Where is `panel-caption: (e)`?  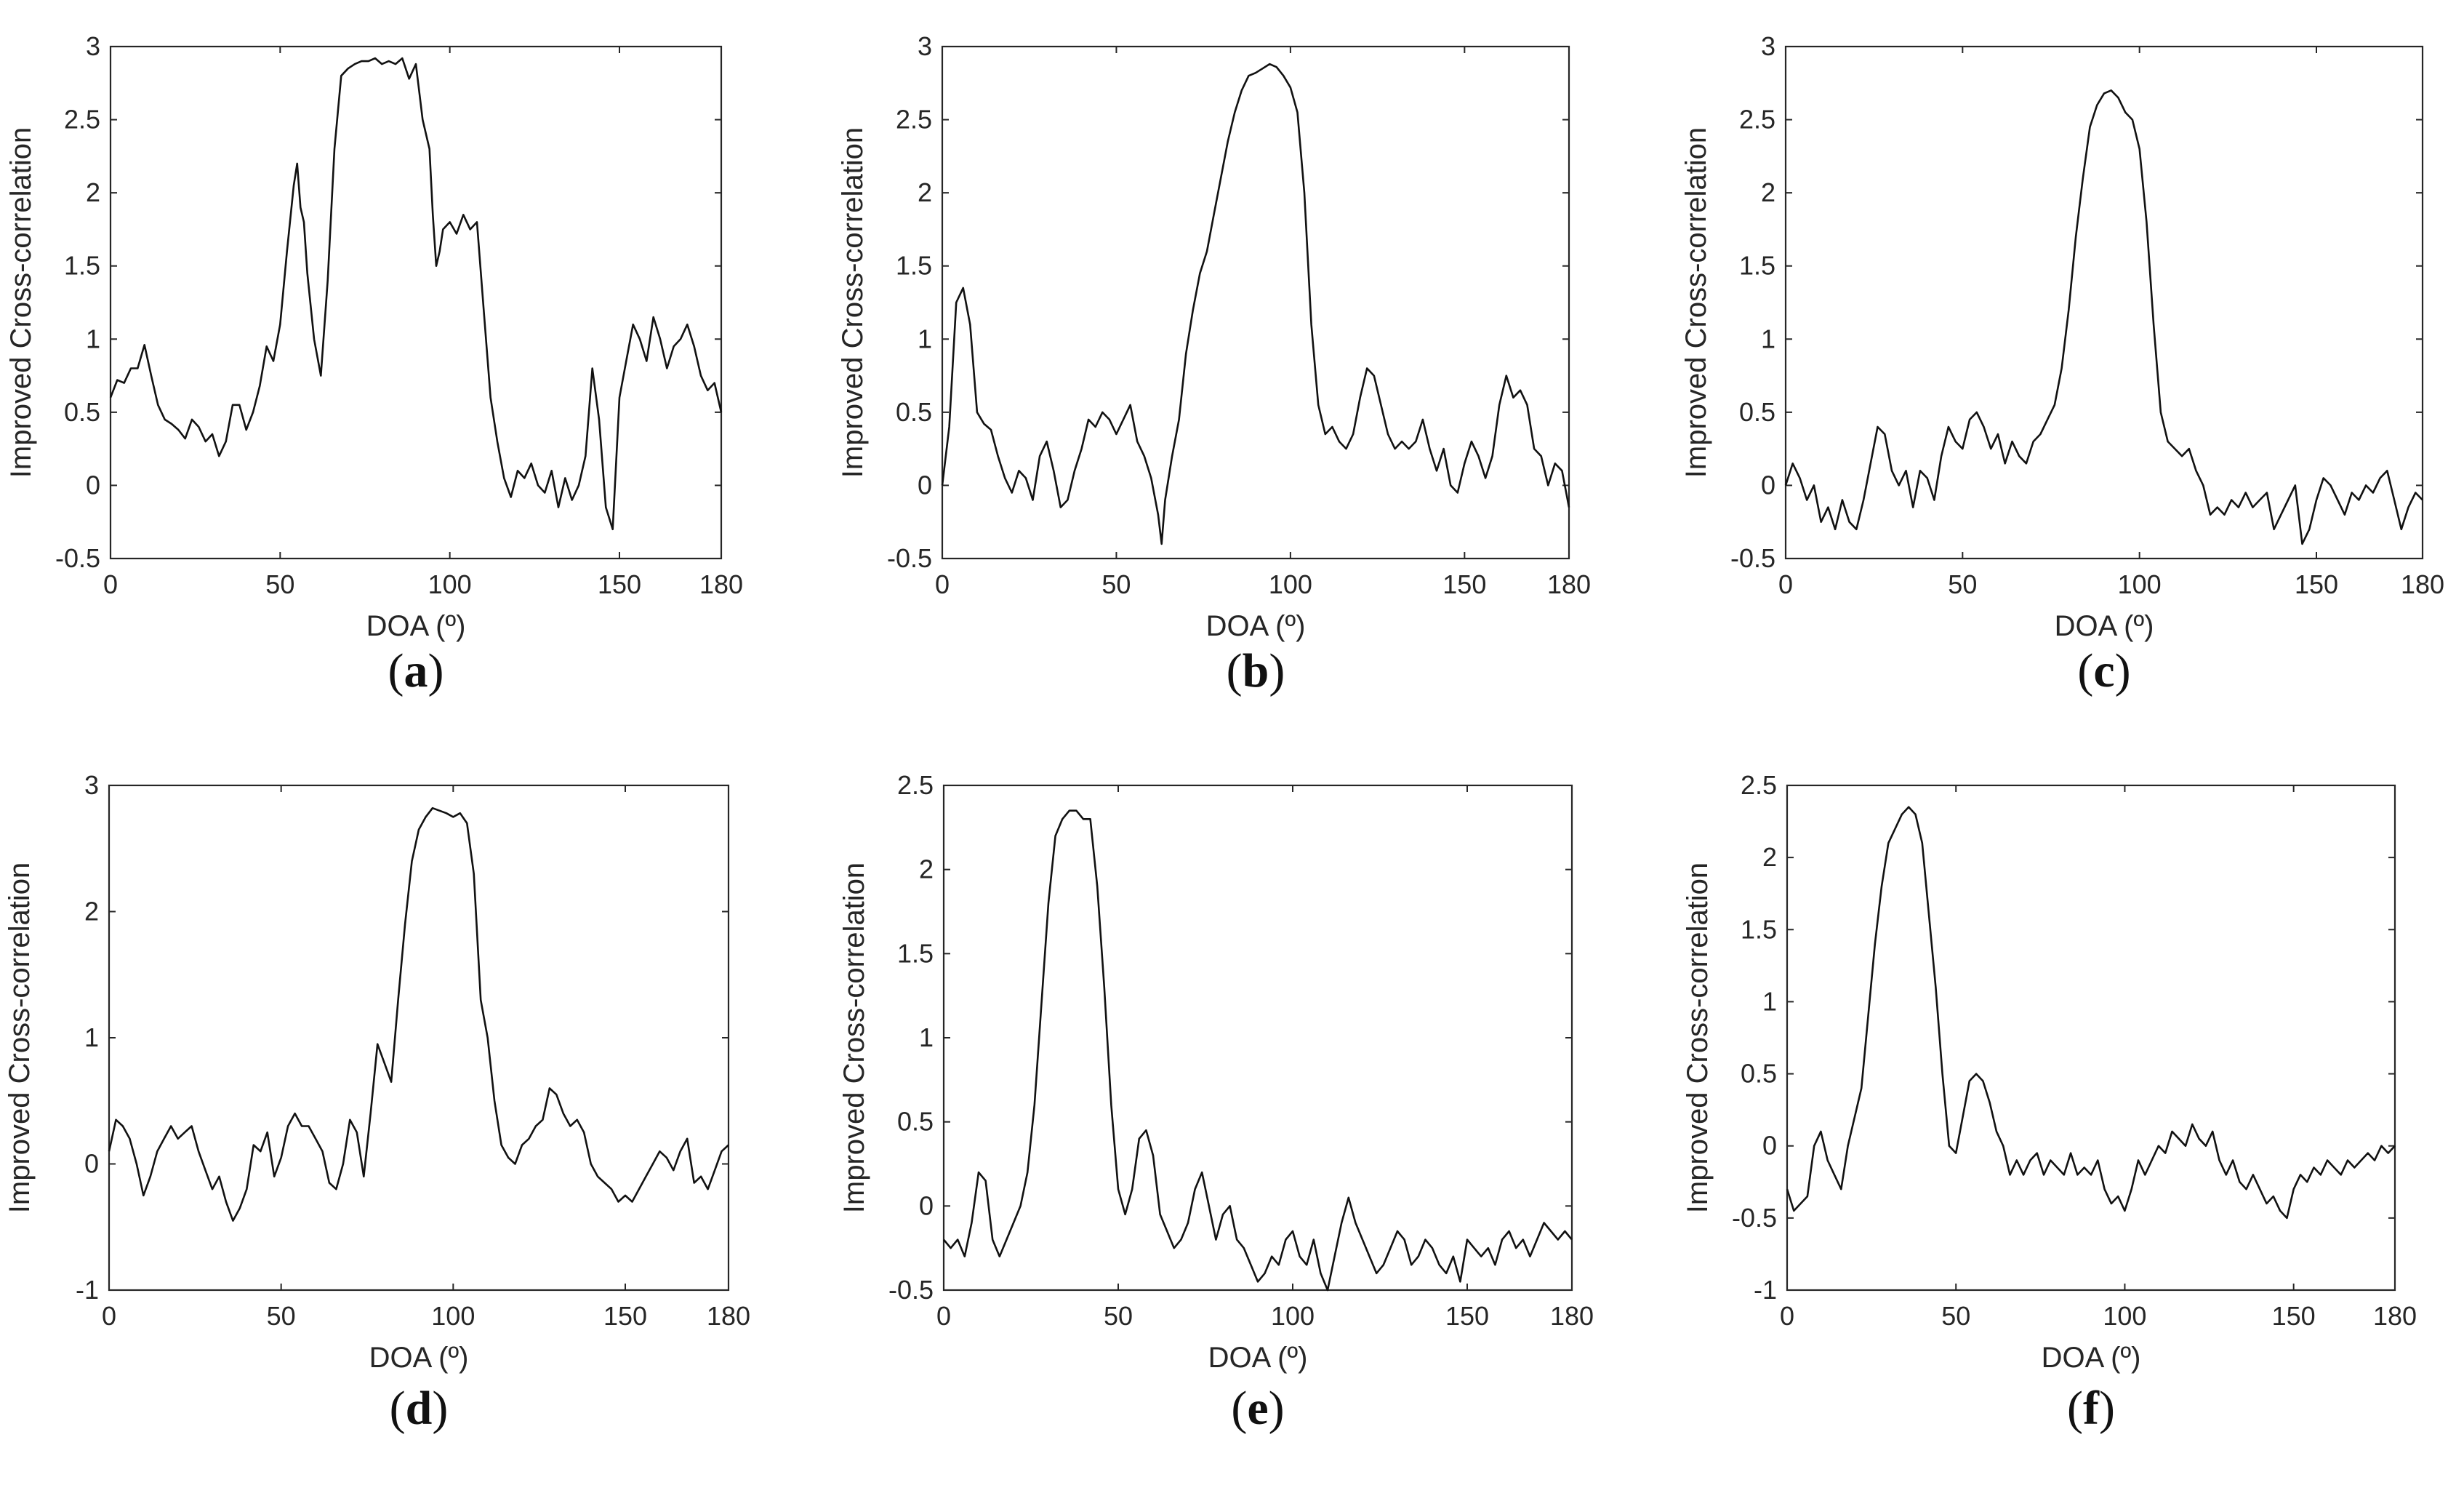
panel-caption: (e) is located at coordinates (1257, 1409).